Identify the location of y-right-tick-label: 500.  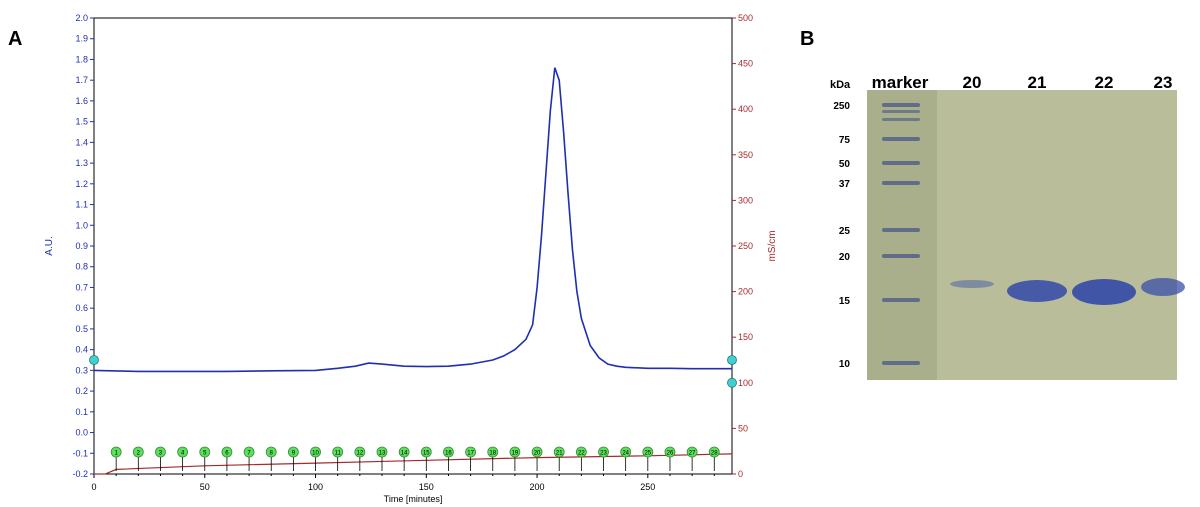
(745, 18).